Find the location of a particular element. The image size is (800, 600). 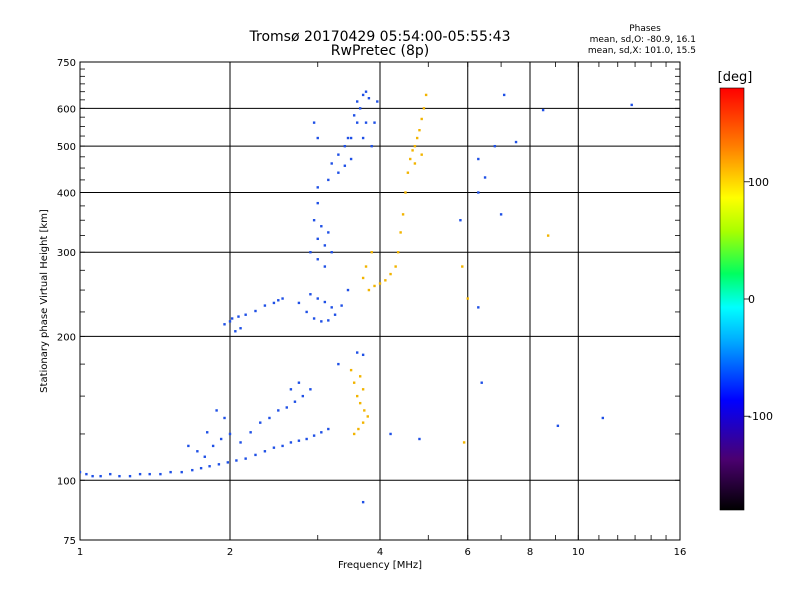

chart-subtitle: RwPretec (8p) is located at coordinates (380, 51).